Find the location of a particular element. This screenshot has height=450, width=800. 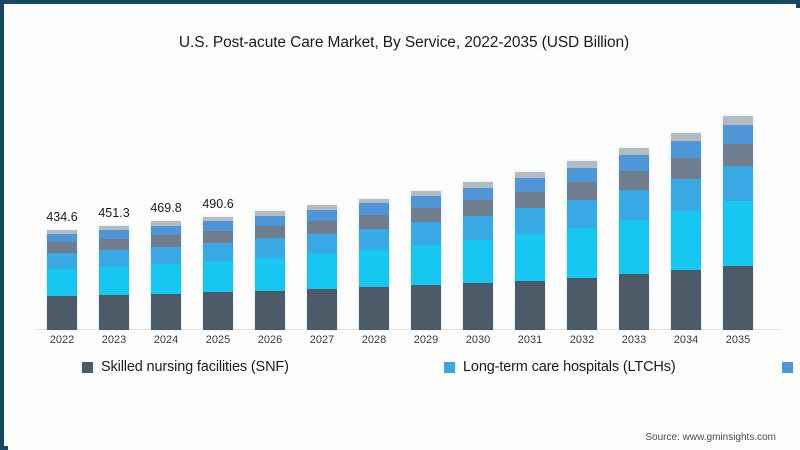

bar-value-label: 451.3 is located at coordinates (114, 212).